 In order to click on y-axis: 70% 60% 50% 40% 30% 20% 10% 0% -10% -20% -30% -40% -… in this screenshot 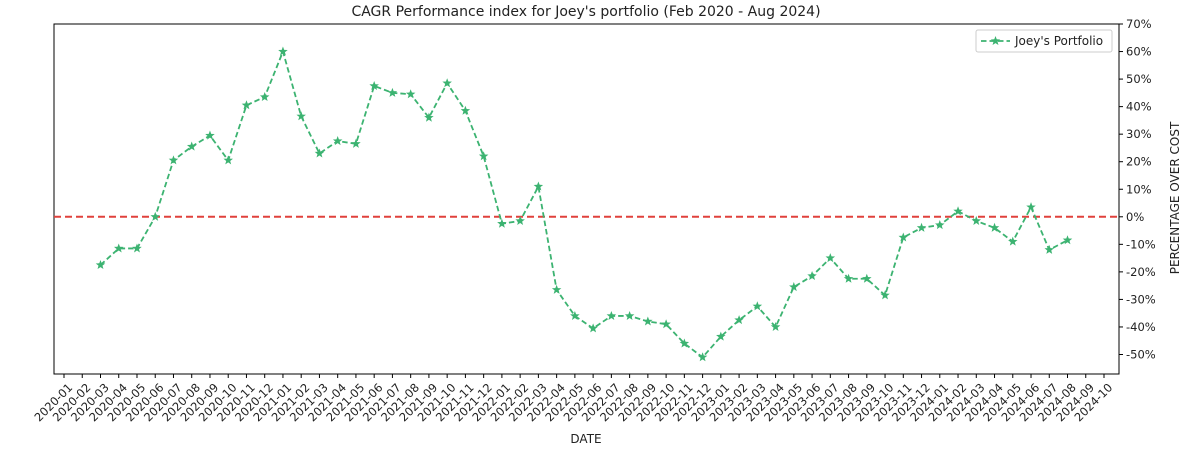, I will do `click(1137, 189)`.